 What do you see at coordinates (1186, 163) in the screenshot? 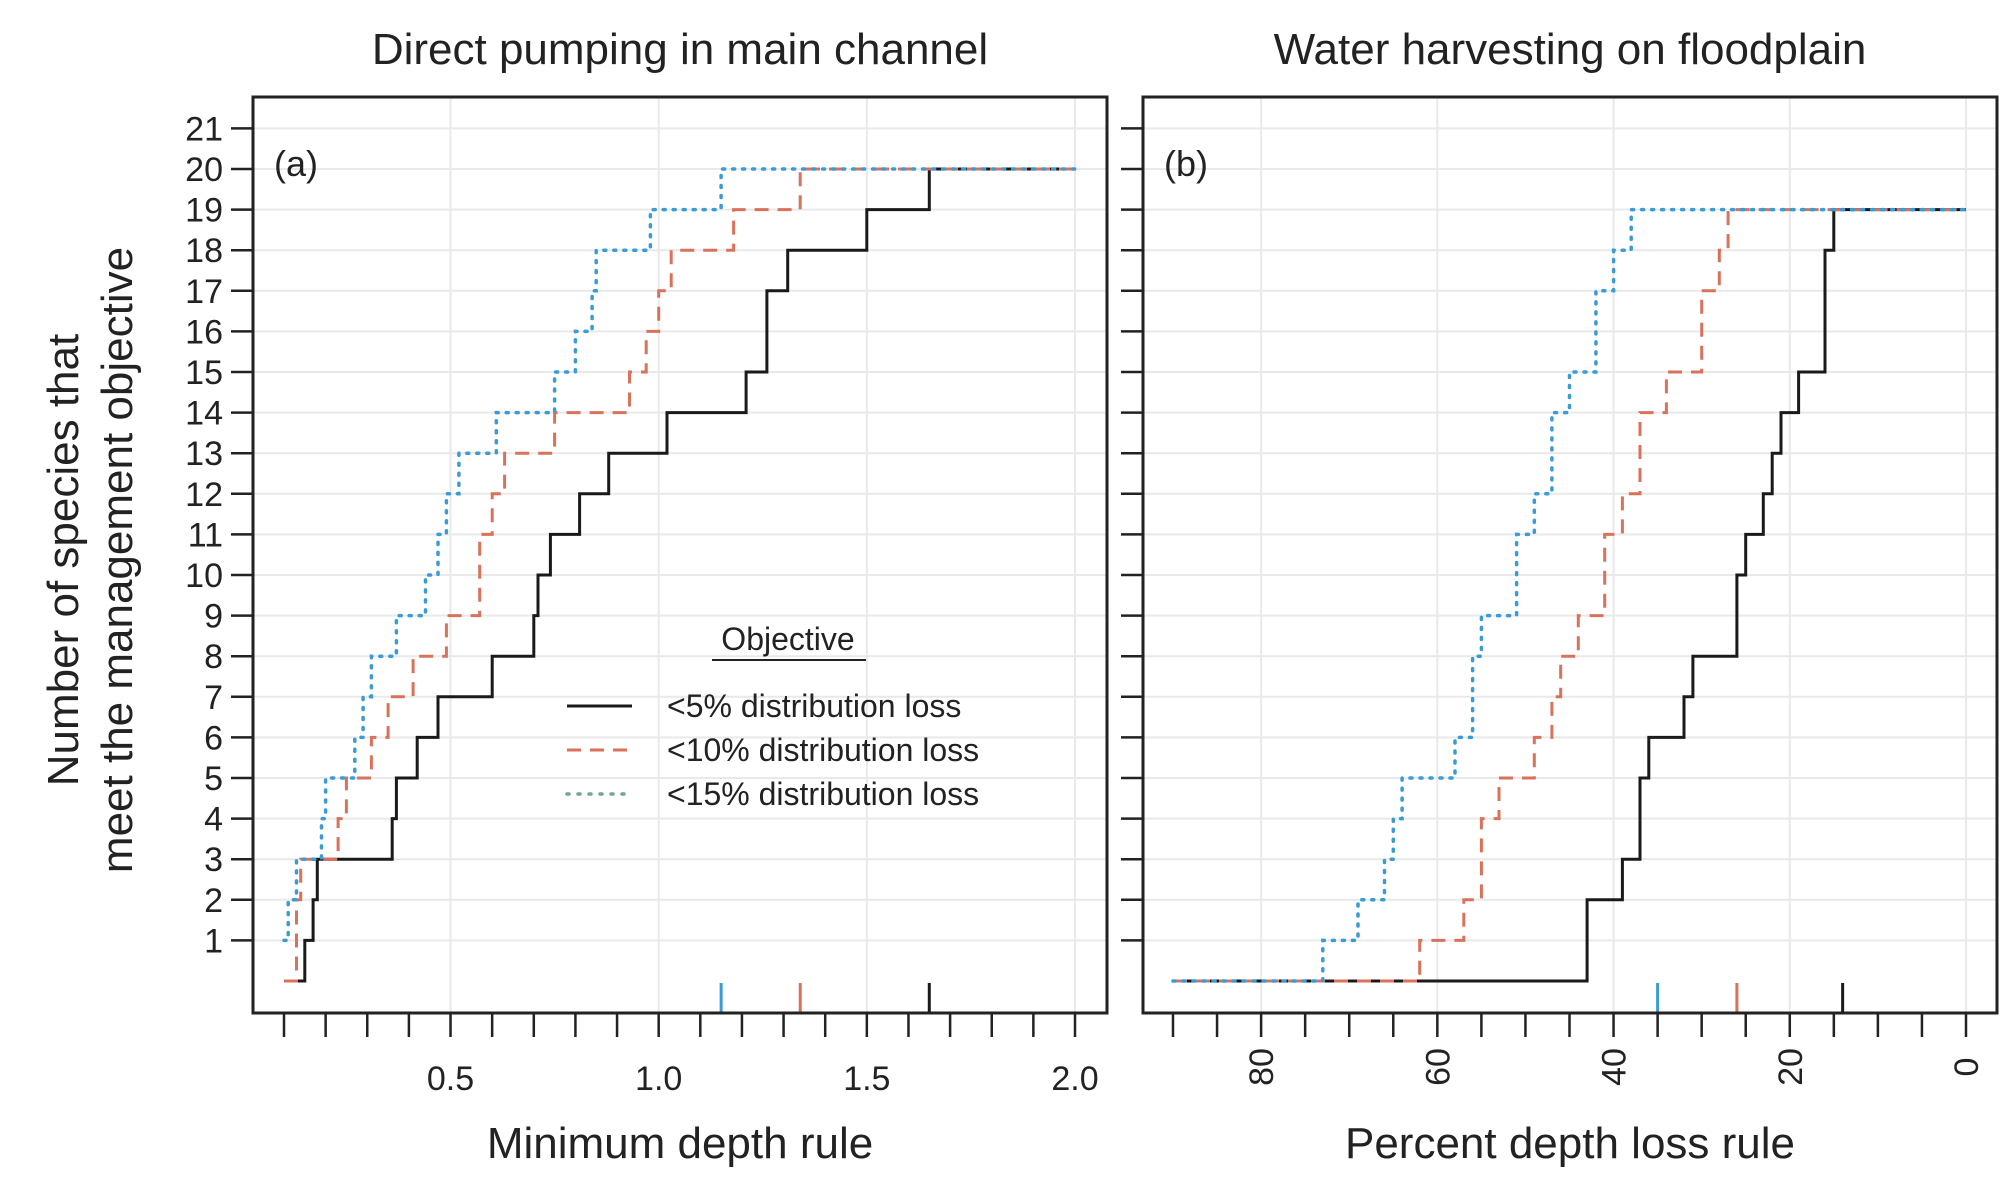
I see `panel-b-label: (b)` at bounding box center [1186, 163].